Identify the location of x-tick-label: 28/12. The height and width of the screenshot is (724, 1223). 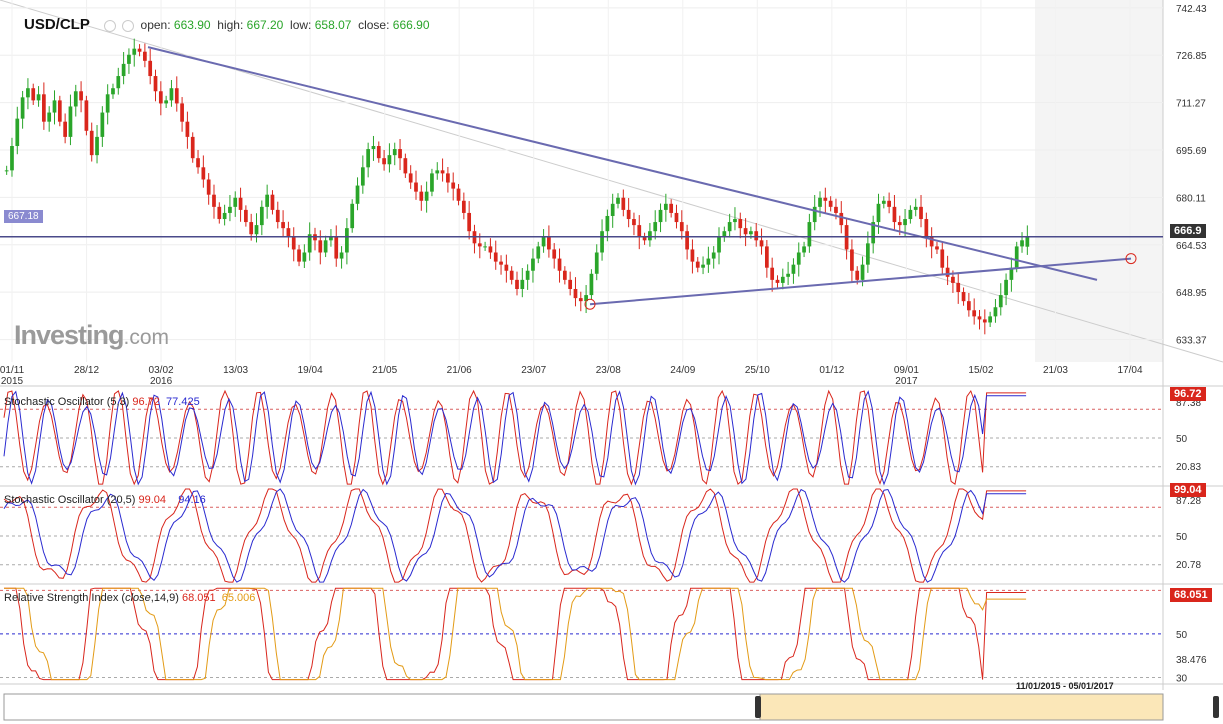
(86, 370).